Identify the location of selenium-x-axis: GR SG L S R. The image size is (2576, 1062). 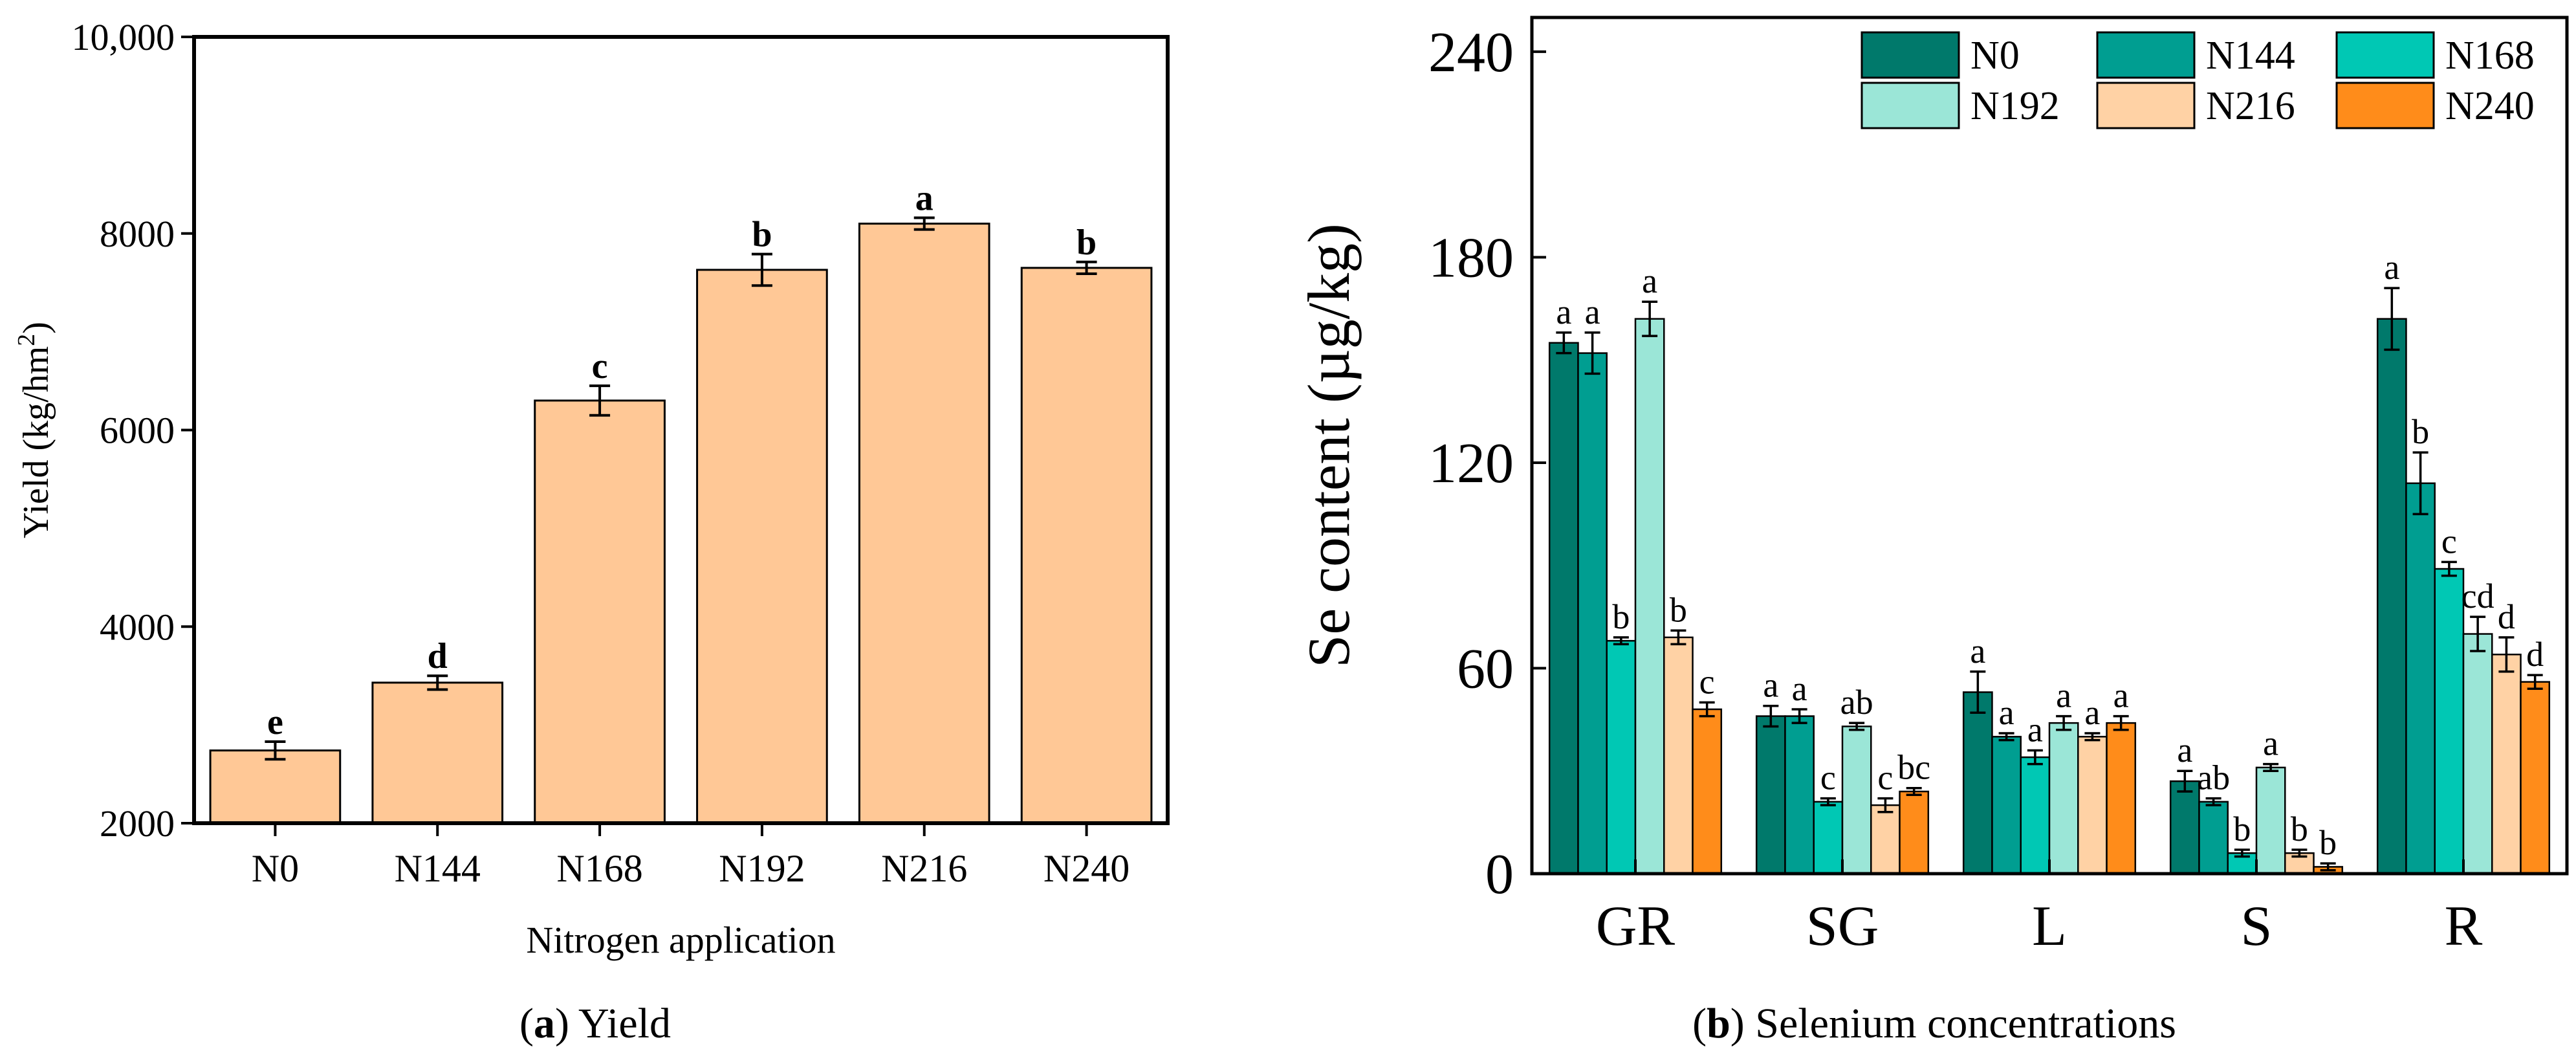
(2039, 908).